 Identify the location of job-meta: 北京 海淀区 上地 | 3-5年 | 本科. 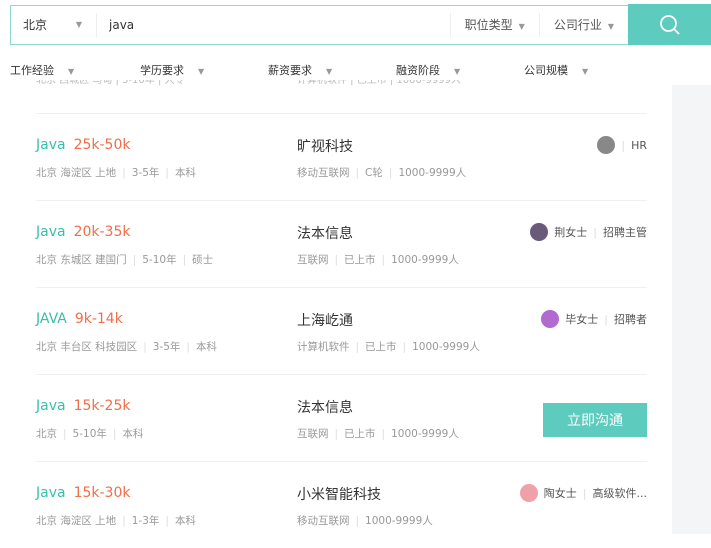
(116, 173).